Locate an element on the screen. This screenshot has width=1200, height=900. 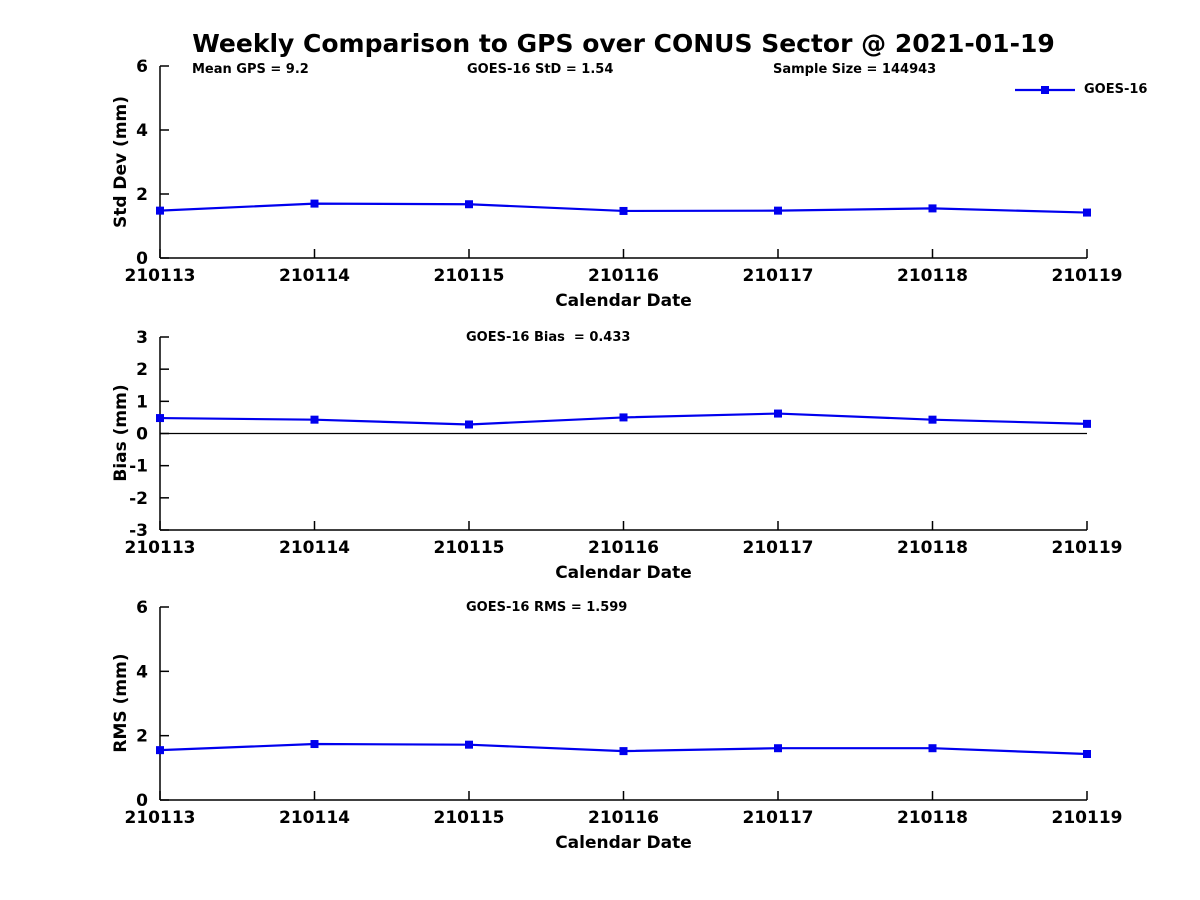
annotation-std: GOES-16 StD = 1.54 is located at coordinates (540, 69).